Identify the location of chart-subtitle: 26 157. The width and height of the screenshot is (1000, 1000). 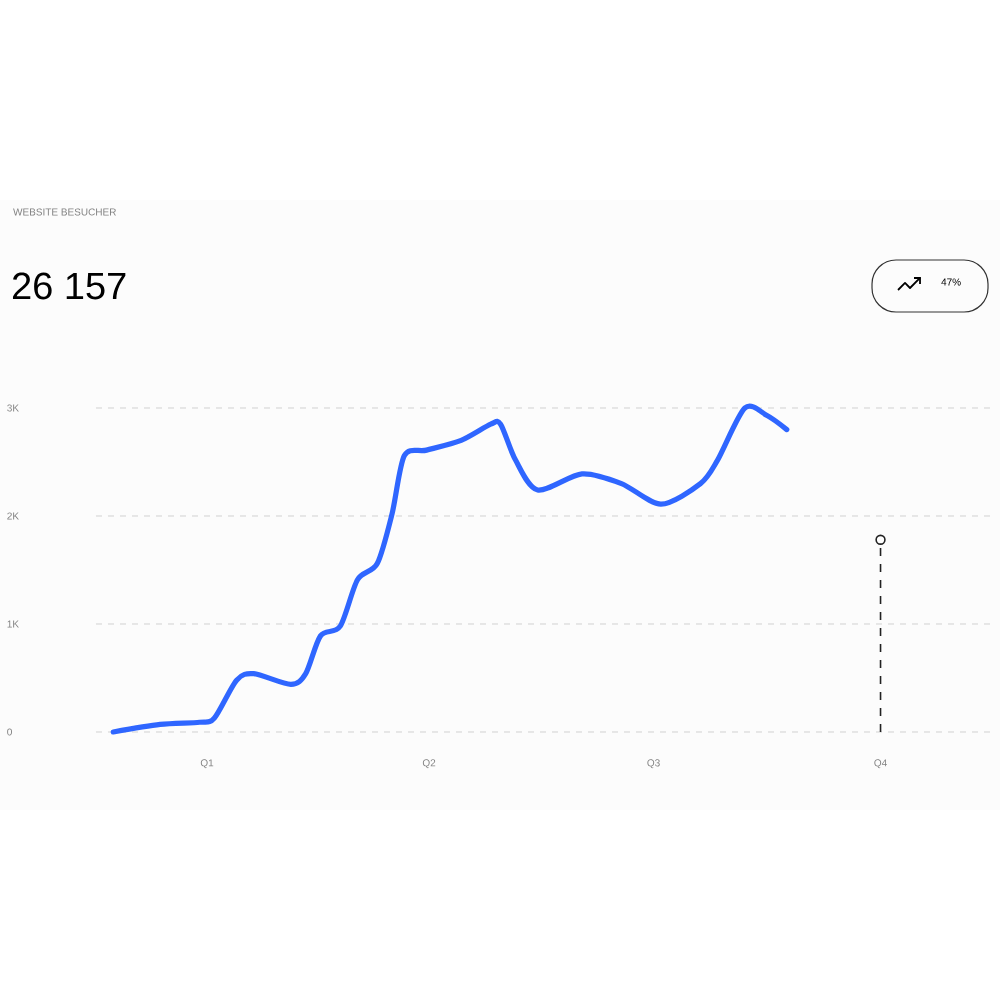
(69, 286).